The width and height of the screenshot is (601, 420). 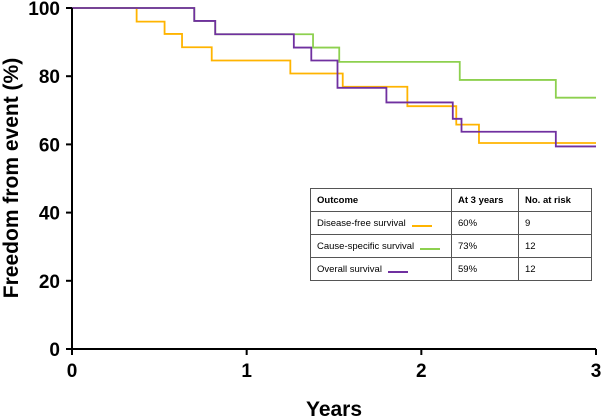 I want to click on y-ticks: 0 20 40 60 80 100, so click(x=50, y=180).